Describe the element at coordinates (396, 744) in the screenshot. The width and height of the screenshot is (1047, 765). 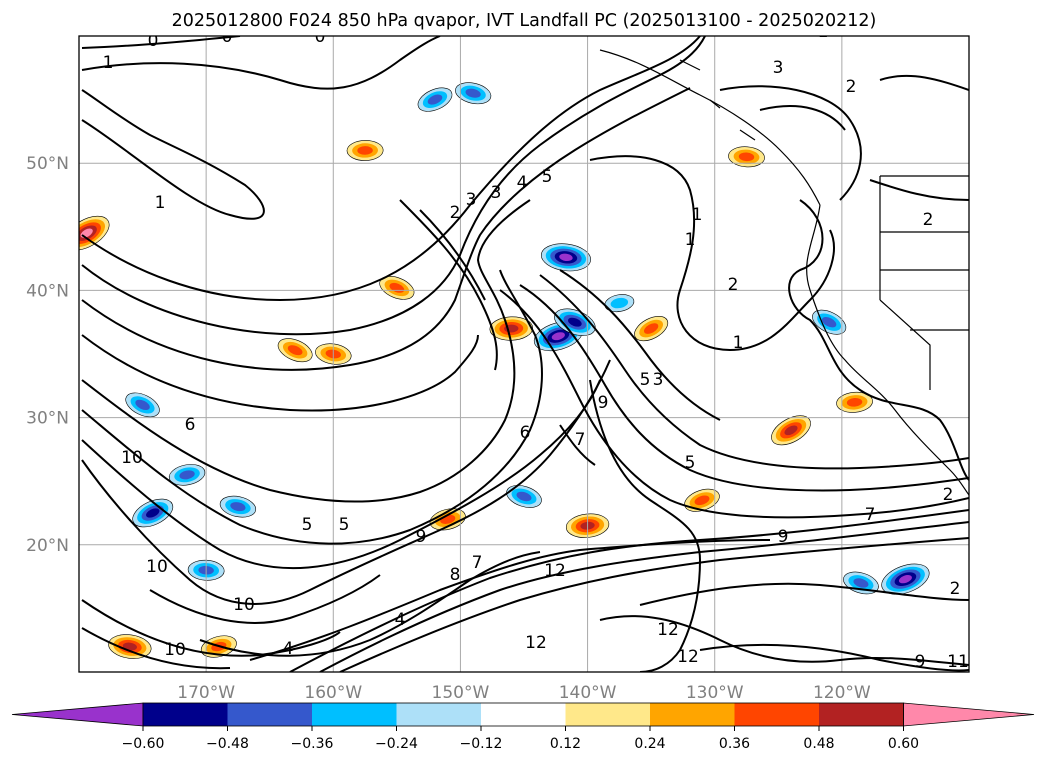
I see `colorbar-tick-label: −0.24` at that location.